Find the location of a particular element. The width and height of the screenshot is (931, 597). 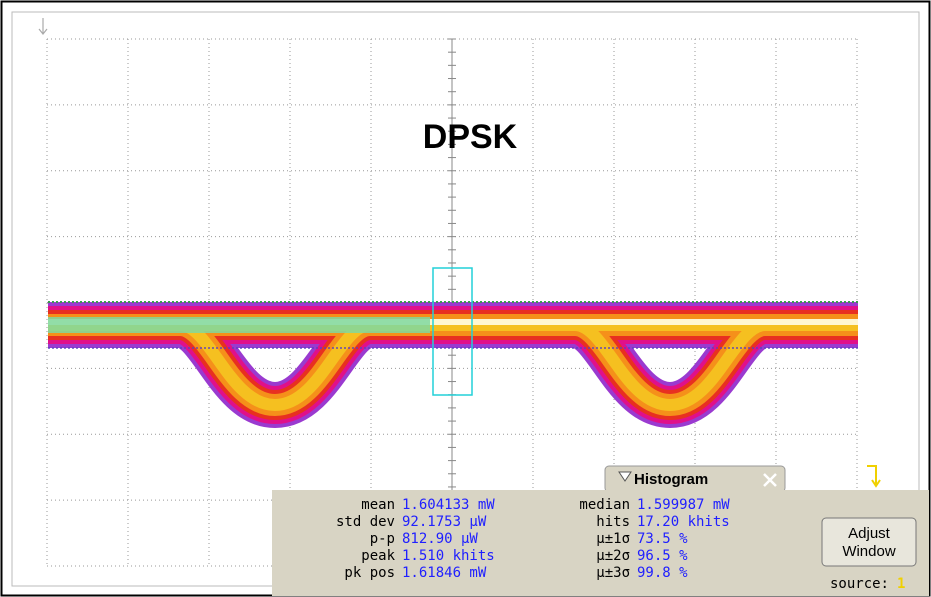

measurement-value: 92.1753 µW is located at coordinates (444, 522).